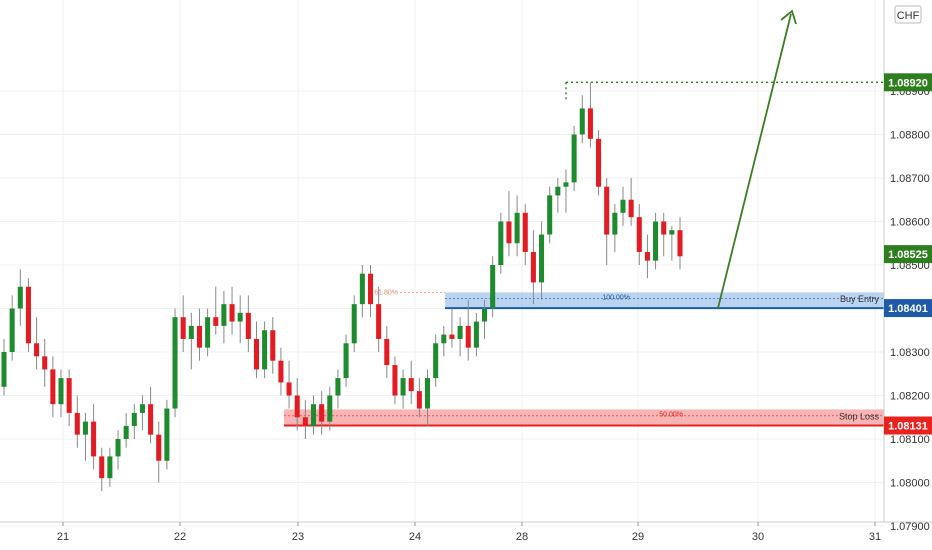  Describe the element at coordinates (910, 136) in the screenshot. I see `y-tick-label: 1.08800` at that location.